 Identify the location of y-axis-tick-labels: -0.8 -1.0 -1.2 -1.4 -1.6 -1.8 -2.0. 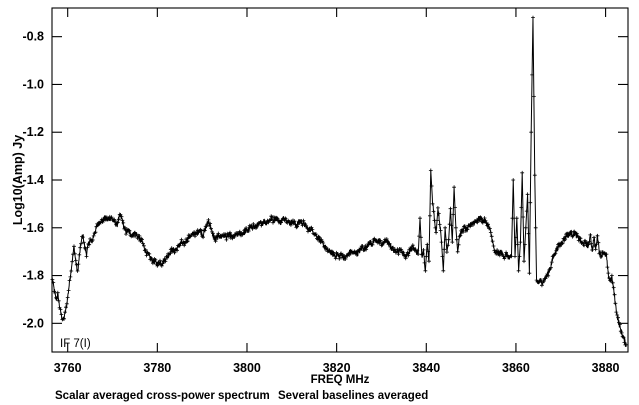
(33, 180).